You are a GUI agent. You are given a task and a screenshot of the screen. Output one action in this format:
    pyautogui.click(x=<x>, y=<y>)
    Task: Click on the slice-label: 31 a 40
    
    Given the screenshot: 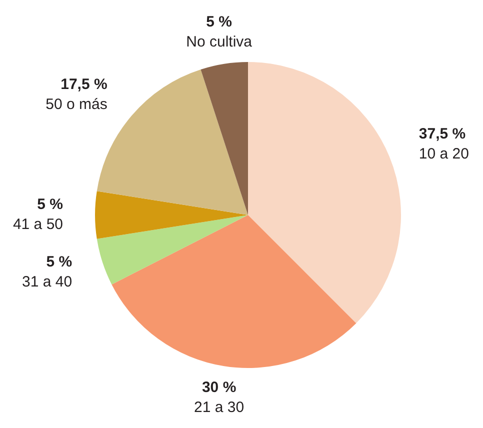 What is the action you would take?
    pyautogui.click(x=47, y=281)
    